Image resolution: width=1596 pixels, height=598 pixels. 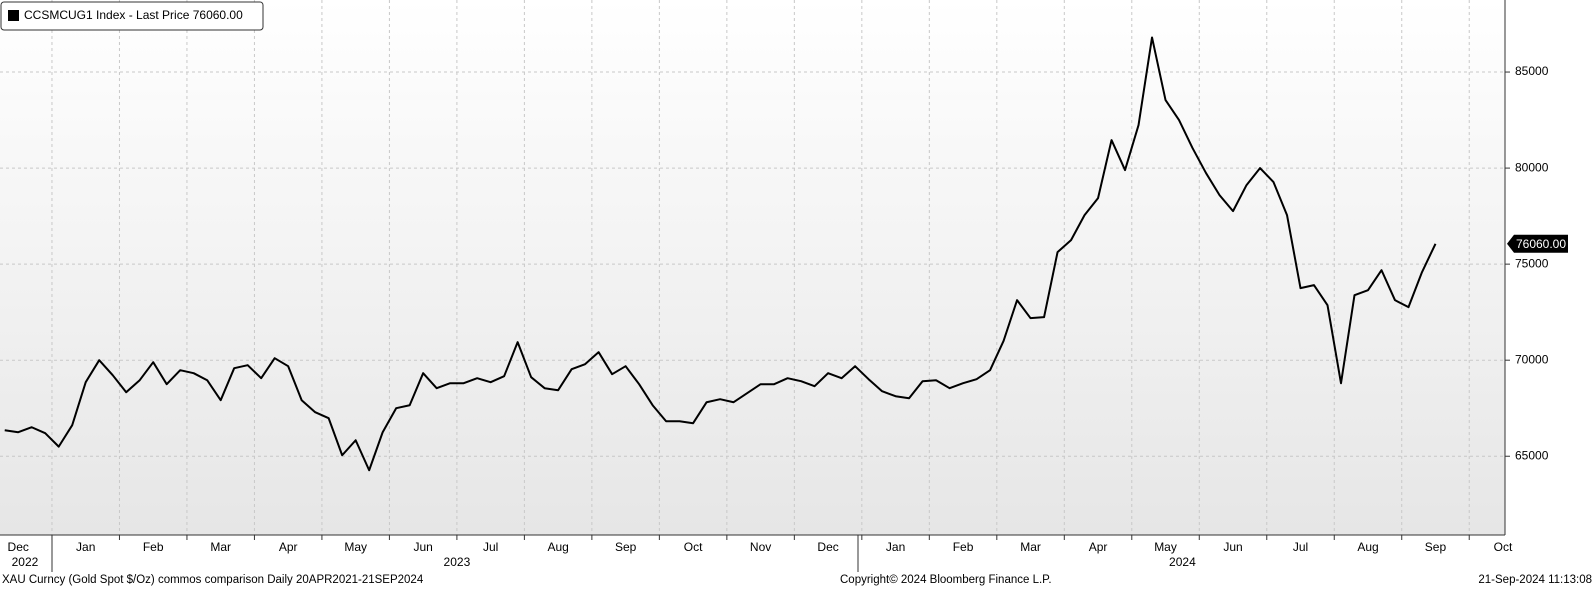 What do you see at coordinates (1532, 167) in the screenshot?
I see `y-tick-label: 80000` at bounding box center [1532, 167].